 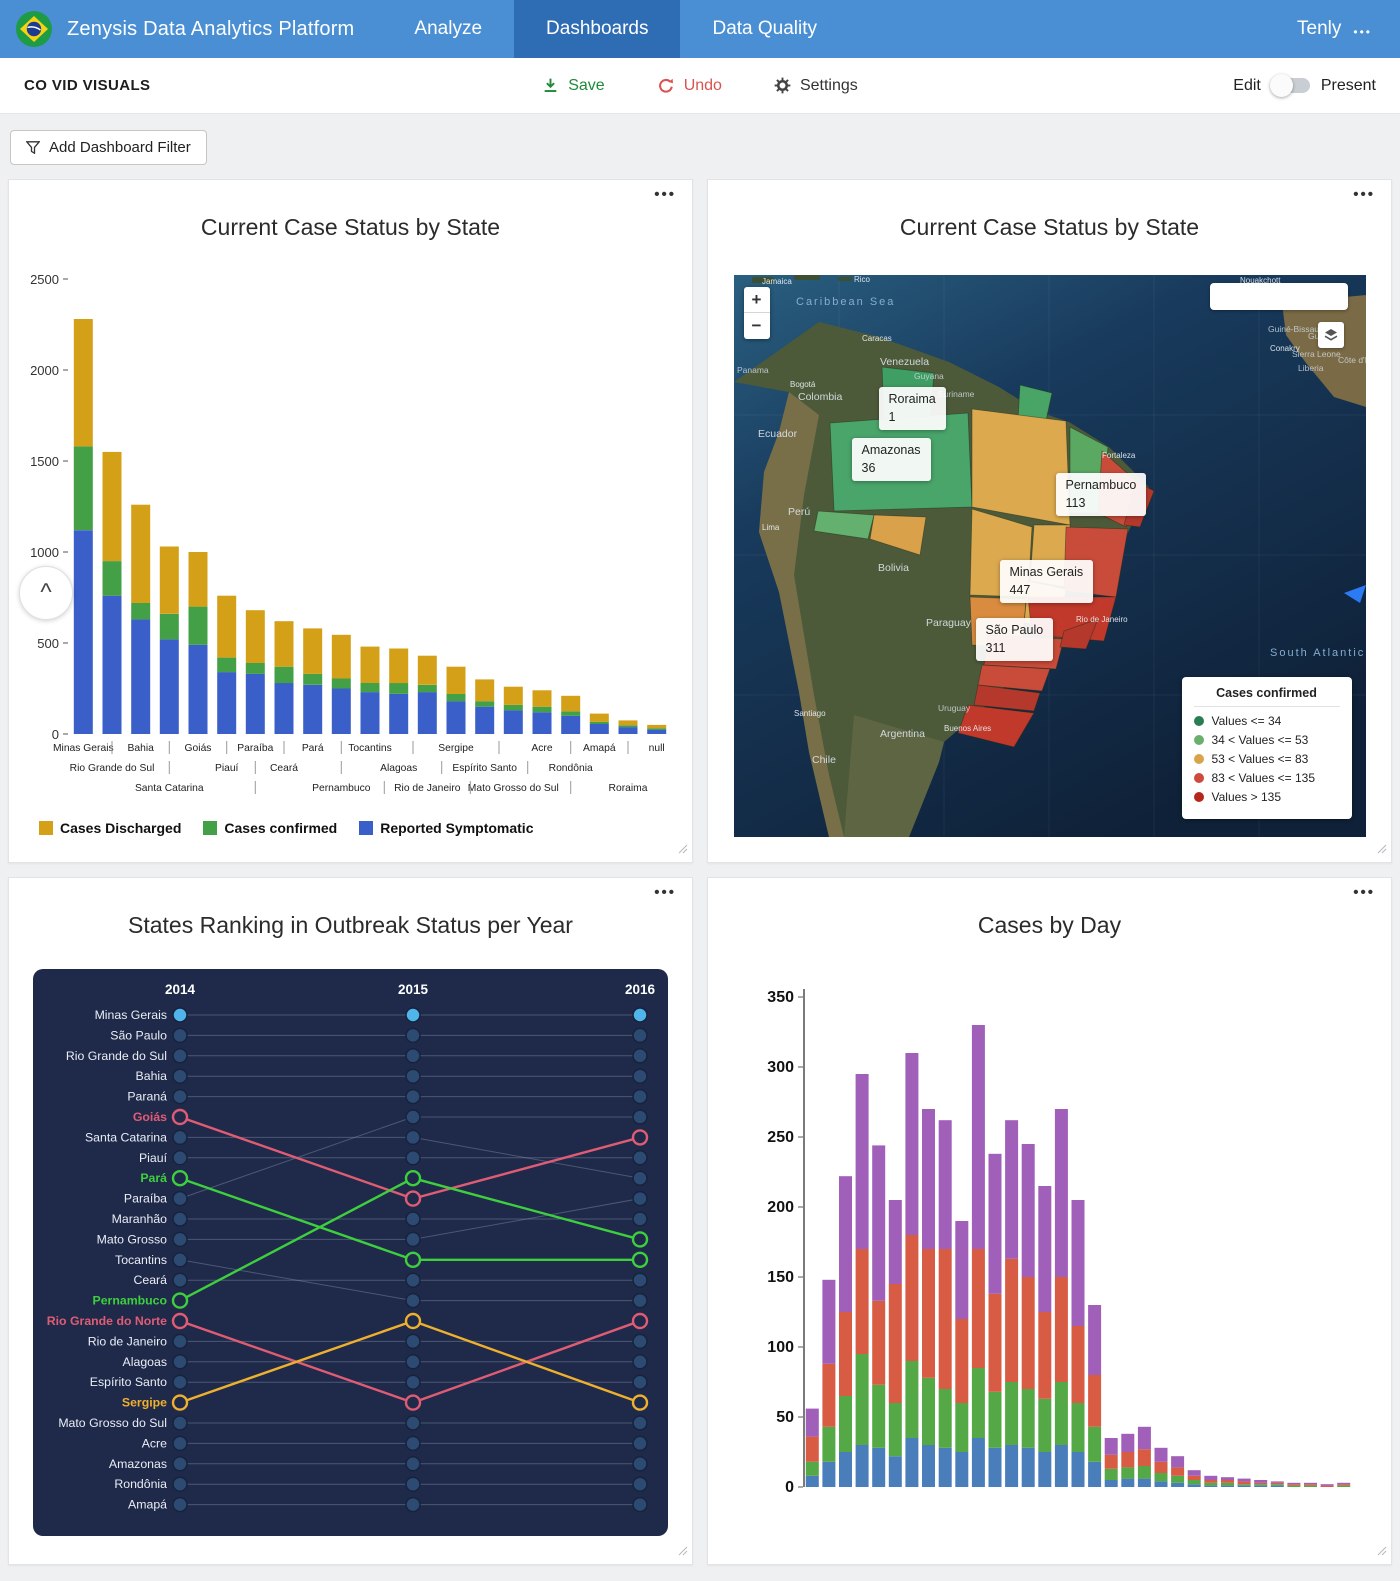 What do you see at coordinates (147, 1097) in the screenshot?
I see `svg-text: Paraná` at bounding box center [147, 1097].